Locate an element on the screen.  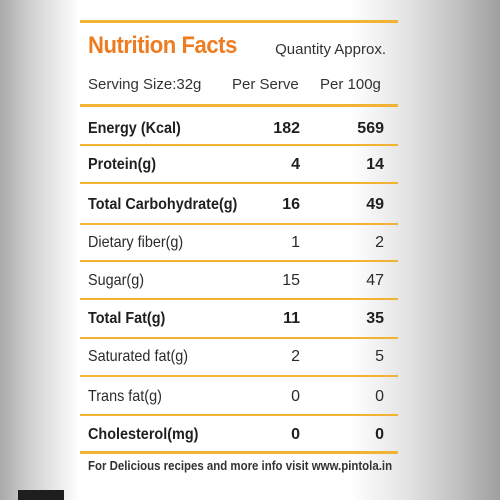
quantity-note: Quantity Approx. is located at coordinates (330, 49).